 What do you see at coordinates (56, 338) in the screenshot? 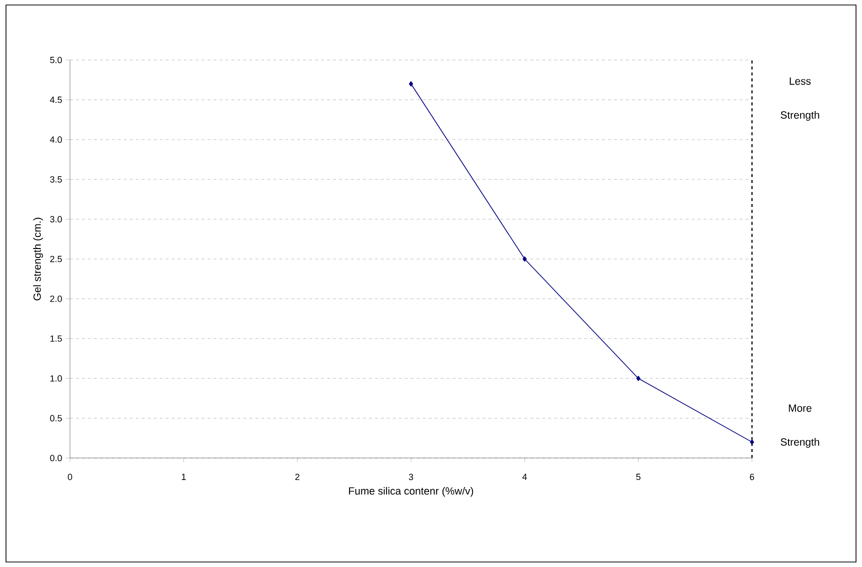
I see `y-tick-label: 1.5` at bounding box center [56, 338].